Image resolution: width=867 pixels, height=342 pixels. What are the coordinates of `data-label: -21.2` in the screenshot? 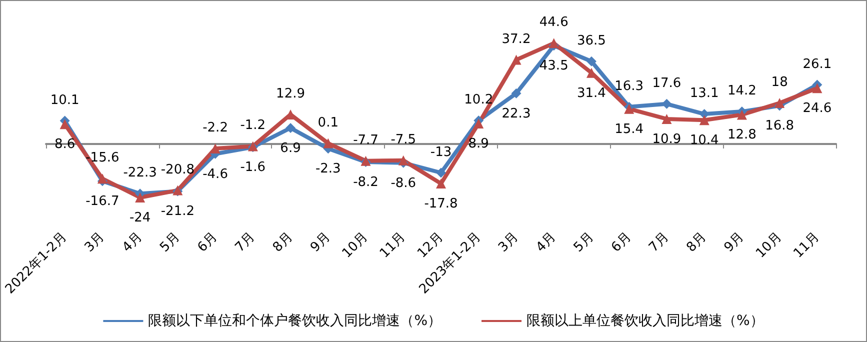 It's located at (177, 212).